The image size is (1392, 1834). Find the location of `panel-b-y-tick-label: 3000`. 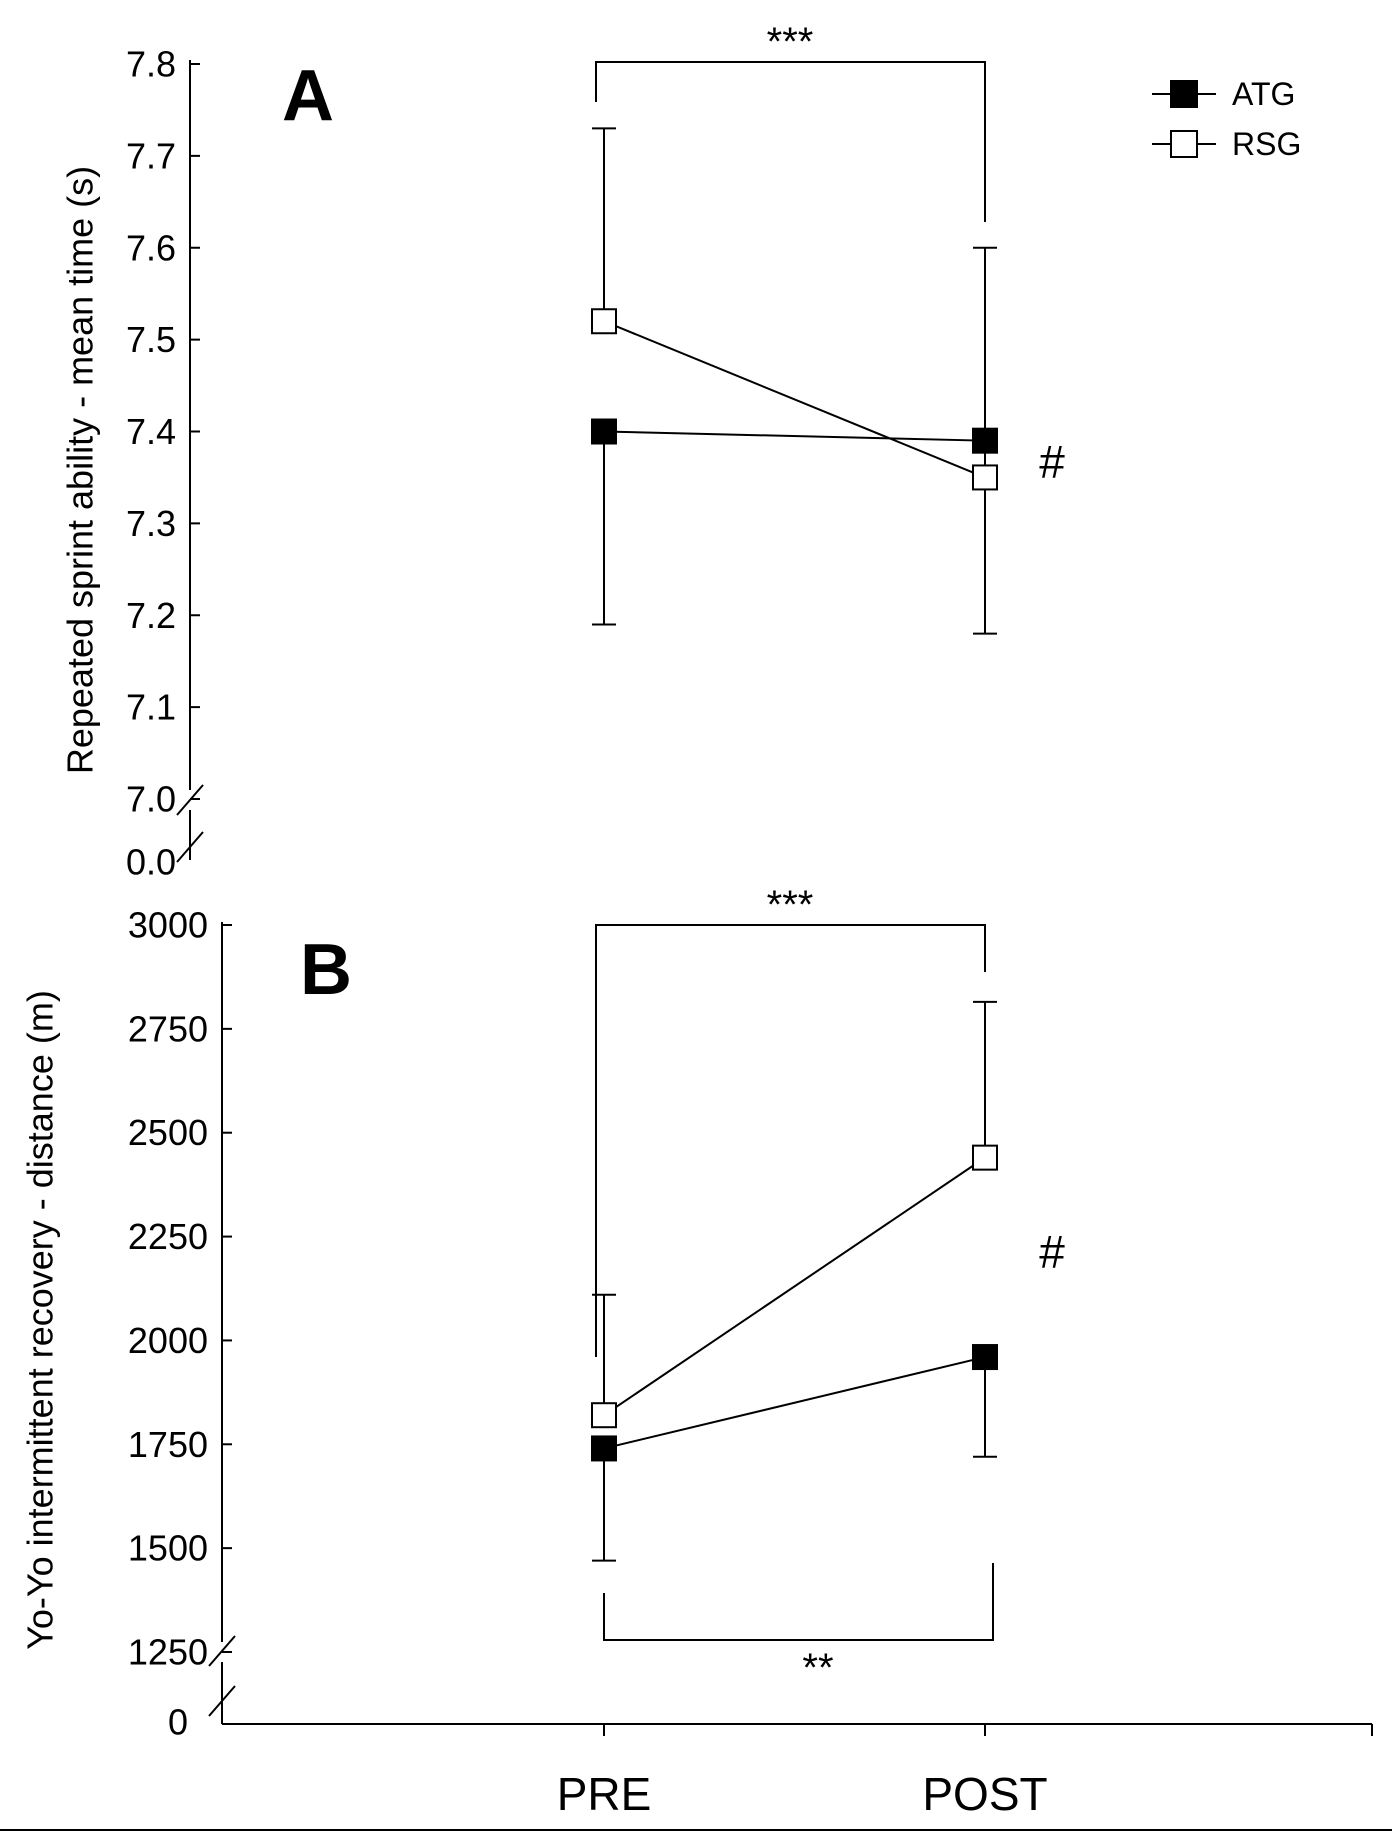

panel-b-y-tick-label: 3000 is located at coordinates (168, 925).